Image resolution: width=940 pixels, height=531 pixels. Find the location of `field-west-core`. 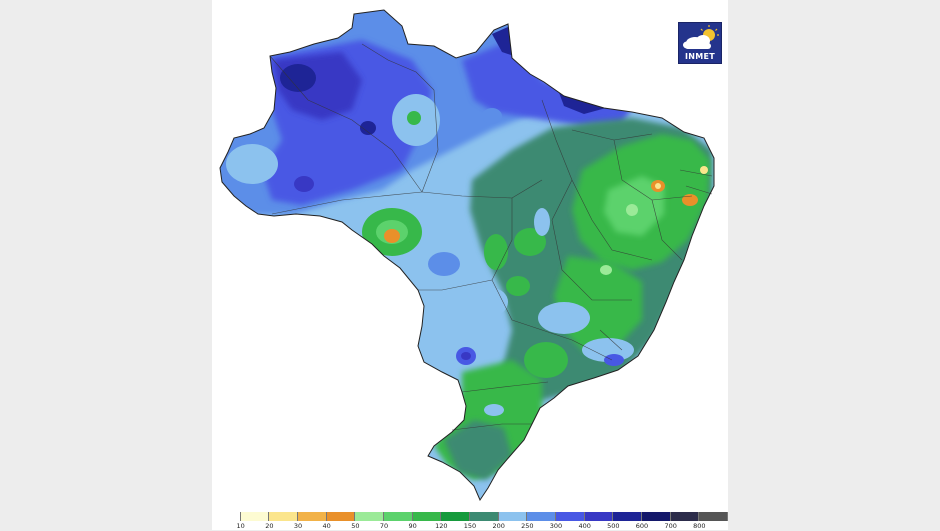

field-west-core is located at coordinates (368, 128).